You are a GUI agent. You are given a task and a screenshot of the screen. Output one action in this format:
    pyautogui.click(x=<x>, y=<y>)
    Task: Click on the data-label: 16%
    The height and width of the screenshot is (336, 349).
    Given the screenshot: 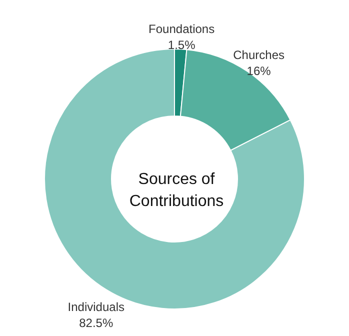 What is the action you would take?
    pyautogui.click(x=259, y=71)
    